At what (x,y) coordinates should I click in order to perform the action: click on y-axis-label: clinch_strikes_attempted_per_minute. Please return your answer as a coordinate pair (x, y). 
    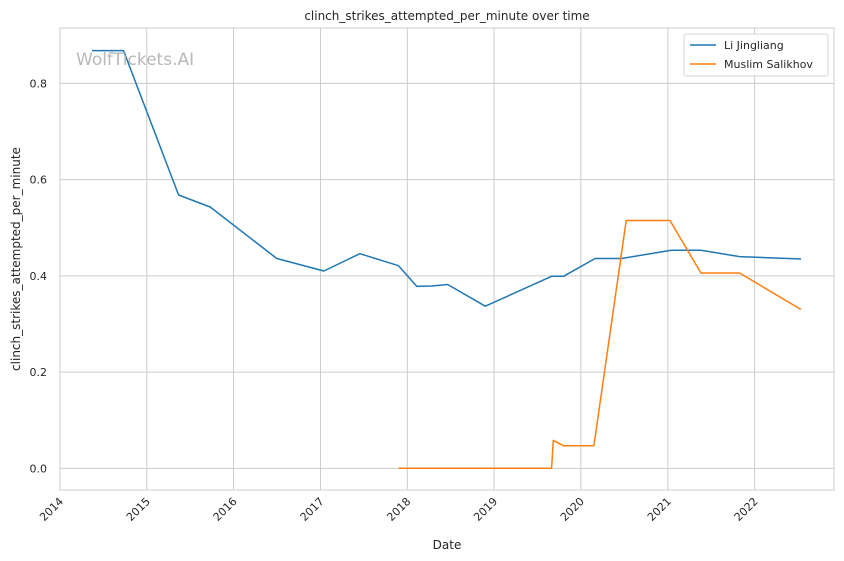
    Looking at the image, I should click on (16, 259).